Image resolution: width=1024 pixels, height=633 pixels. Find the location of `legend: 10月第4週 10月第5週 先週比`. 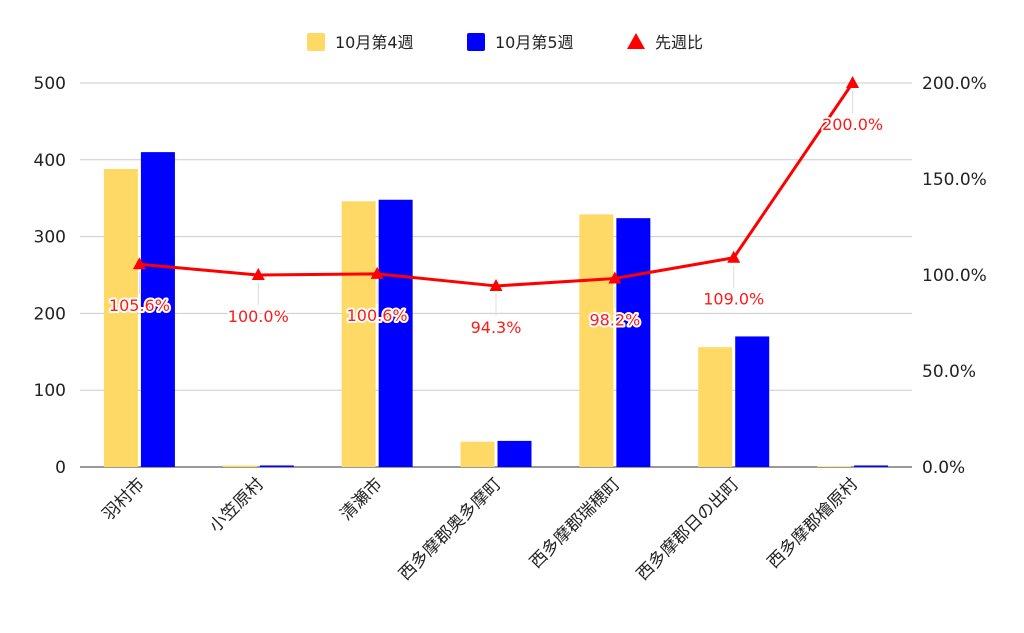

legend: 10月第4週 10月第5週 先週比 is located at coordinates (505, 42).